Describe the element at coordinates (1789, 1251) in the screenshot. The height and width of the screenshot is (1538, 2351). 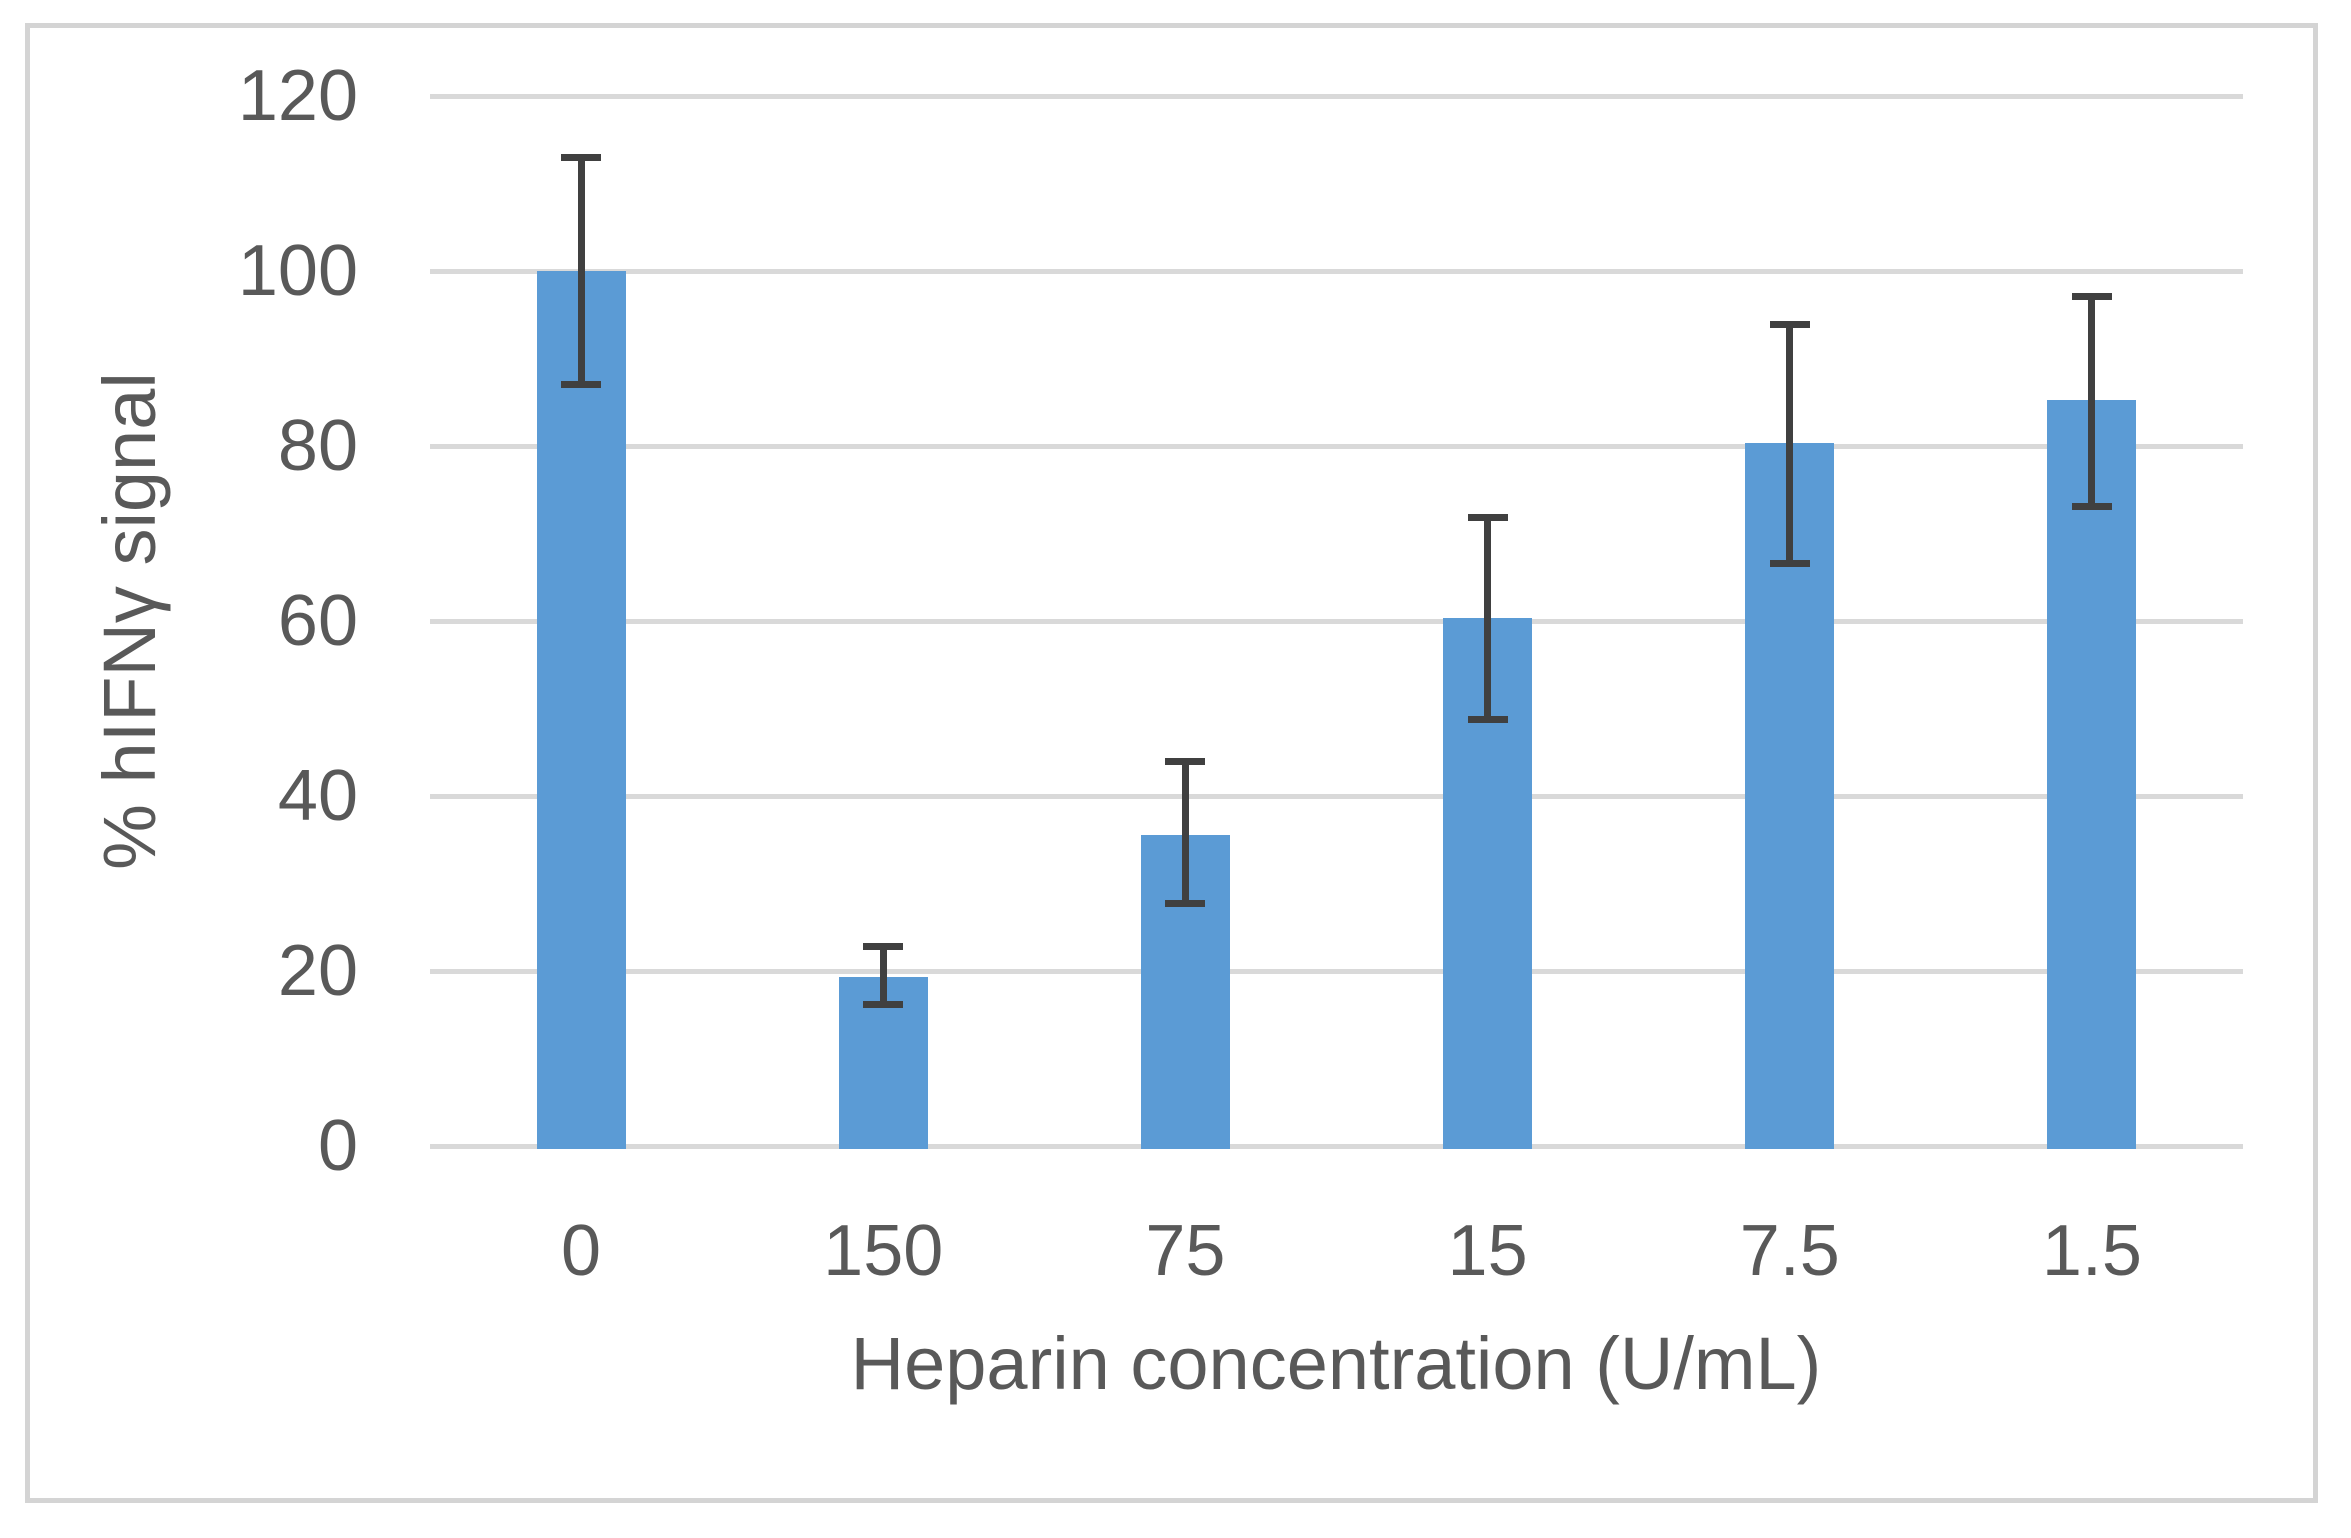
I see `x-tick-label-7.5: 7.5` at that location.